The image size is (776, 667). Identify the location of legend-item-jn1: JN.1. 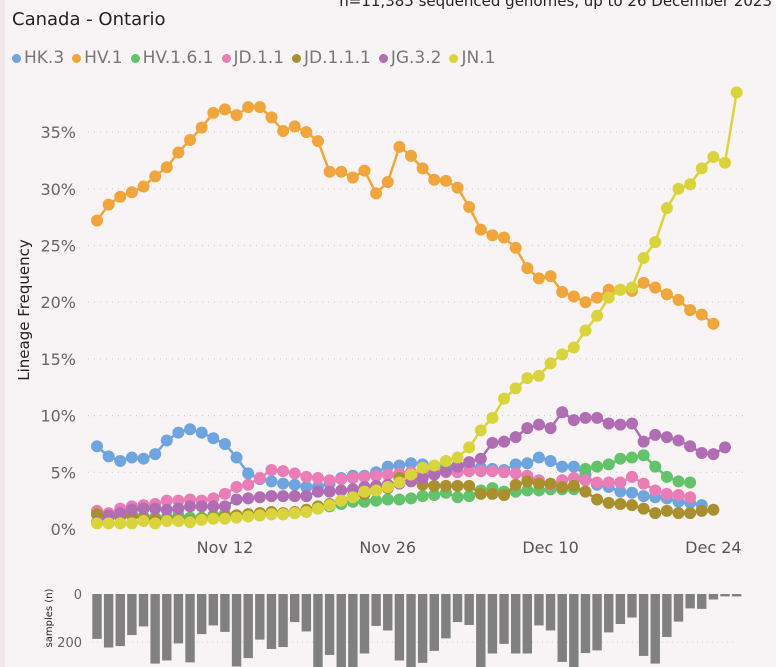
(472, 58).